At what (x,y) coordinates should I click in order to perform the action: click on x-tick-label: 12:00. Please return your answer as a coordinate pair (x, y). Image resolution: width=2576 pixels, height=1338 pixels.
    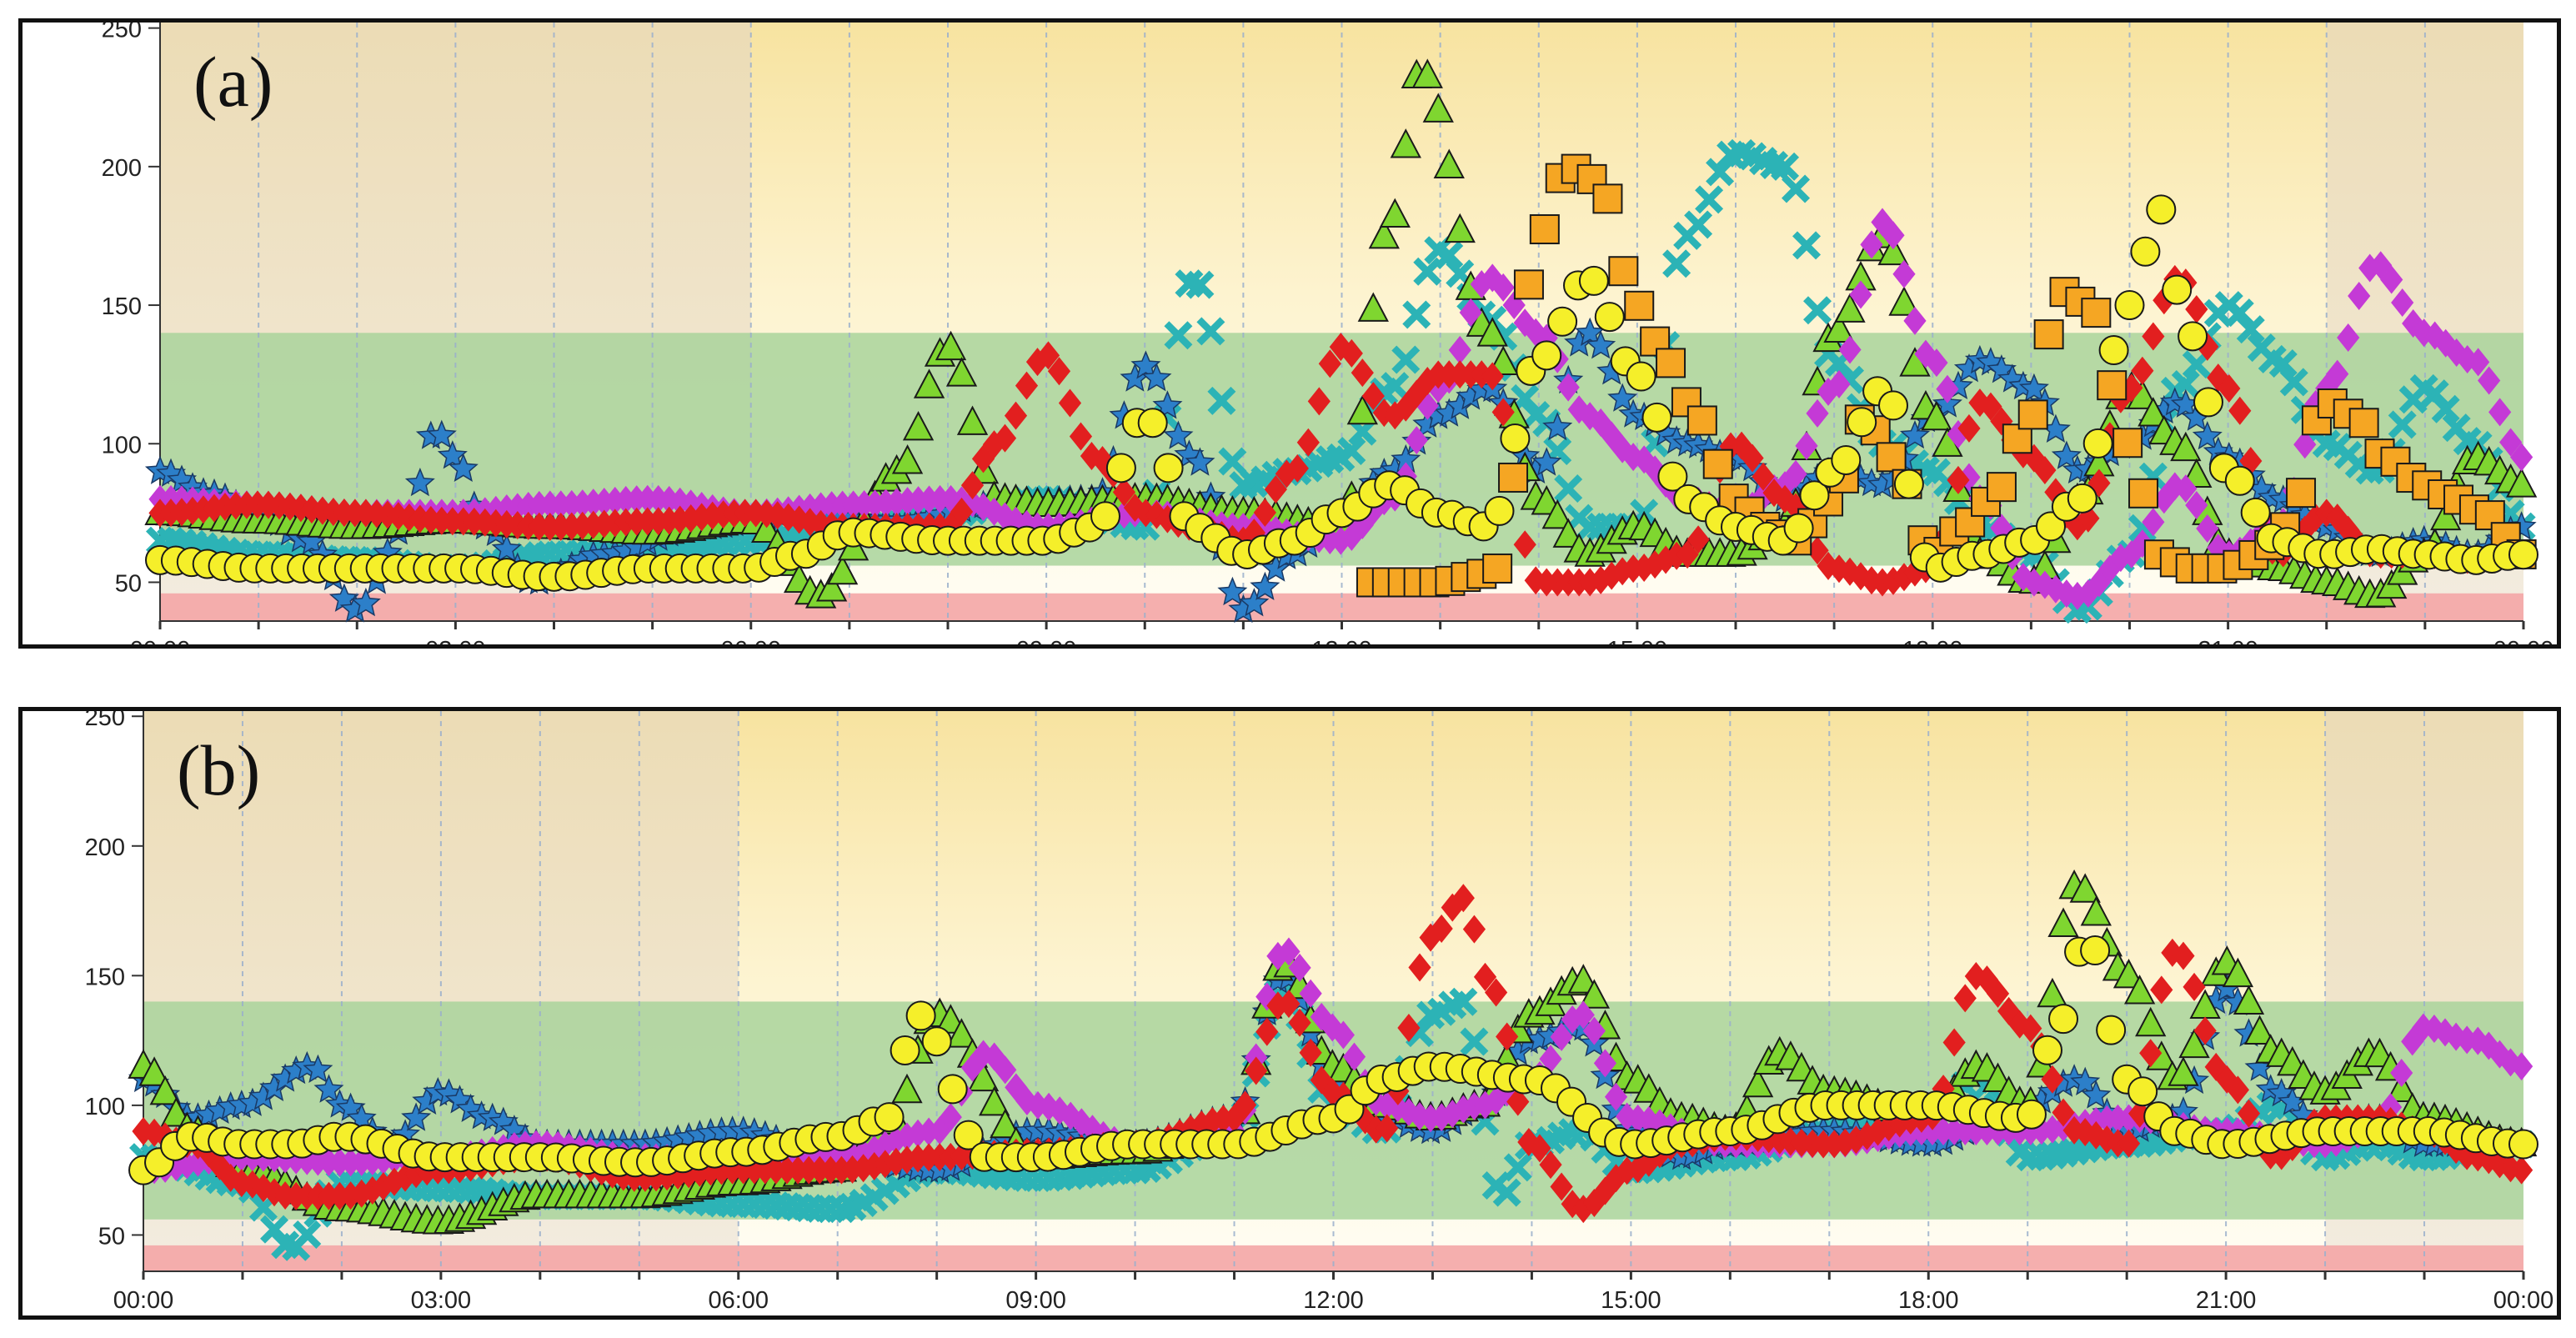
    Looking at the image, I should click on (1333, 1300).